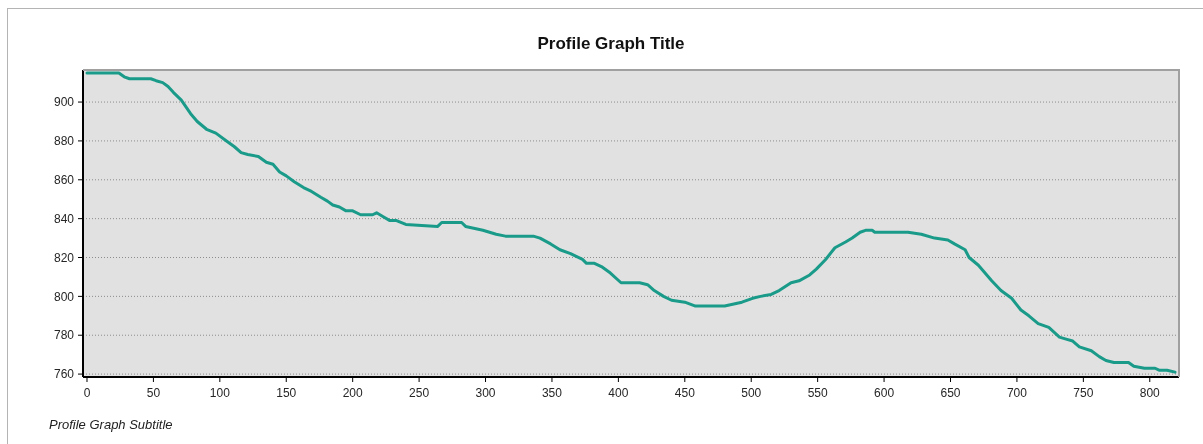 This screenshot has height=444, width=1203. What do you see at coordinates (64, 102) in the screenshot?
I see `y-tick-label: 900` at bounding box center [64, 102].